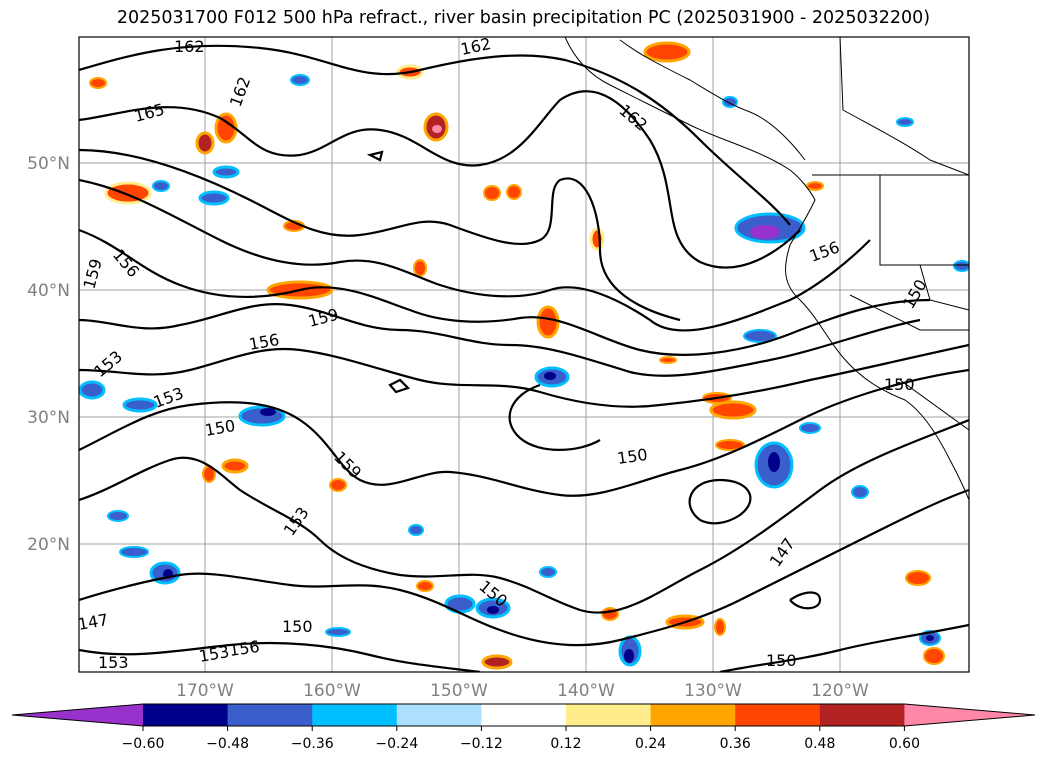 Image resolution: width=1047 pixels, height=765 pixels. I want to click on longitude-labels: 170°W 160°W 150°W 140°W 130°W 120°W, so click(522, 691).